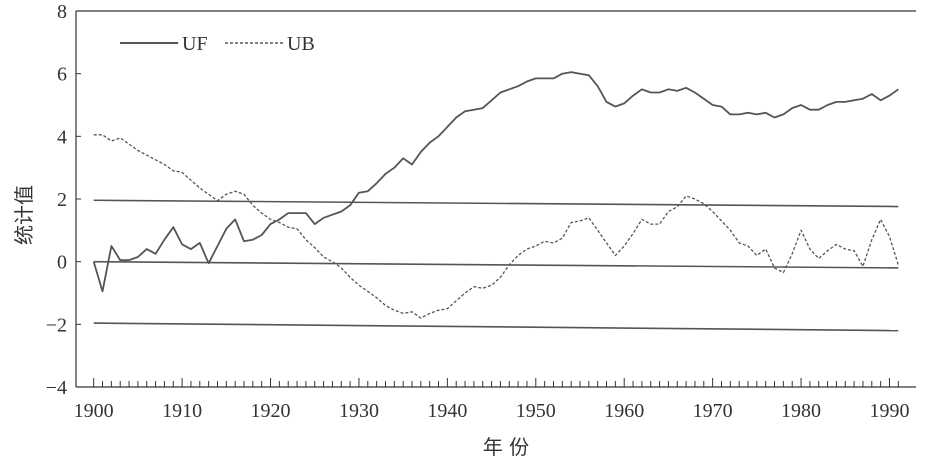 The width and height of the screenshot is (932, 470). What do you see at coordinates (62, 75) in the screenshot?
I see `y-tick-label: 6` at bounding box center [62, 75].